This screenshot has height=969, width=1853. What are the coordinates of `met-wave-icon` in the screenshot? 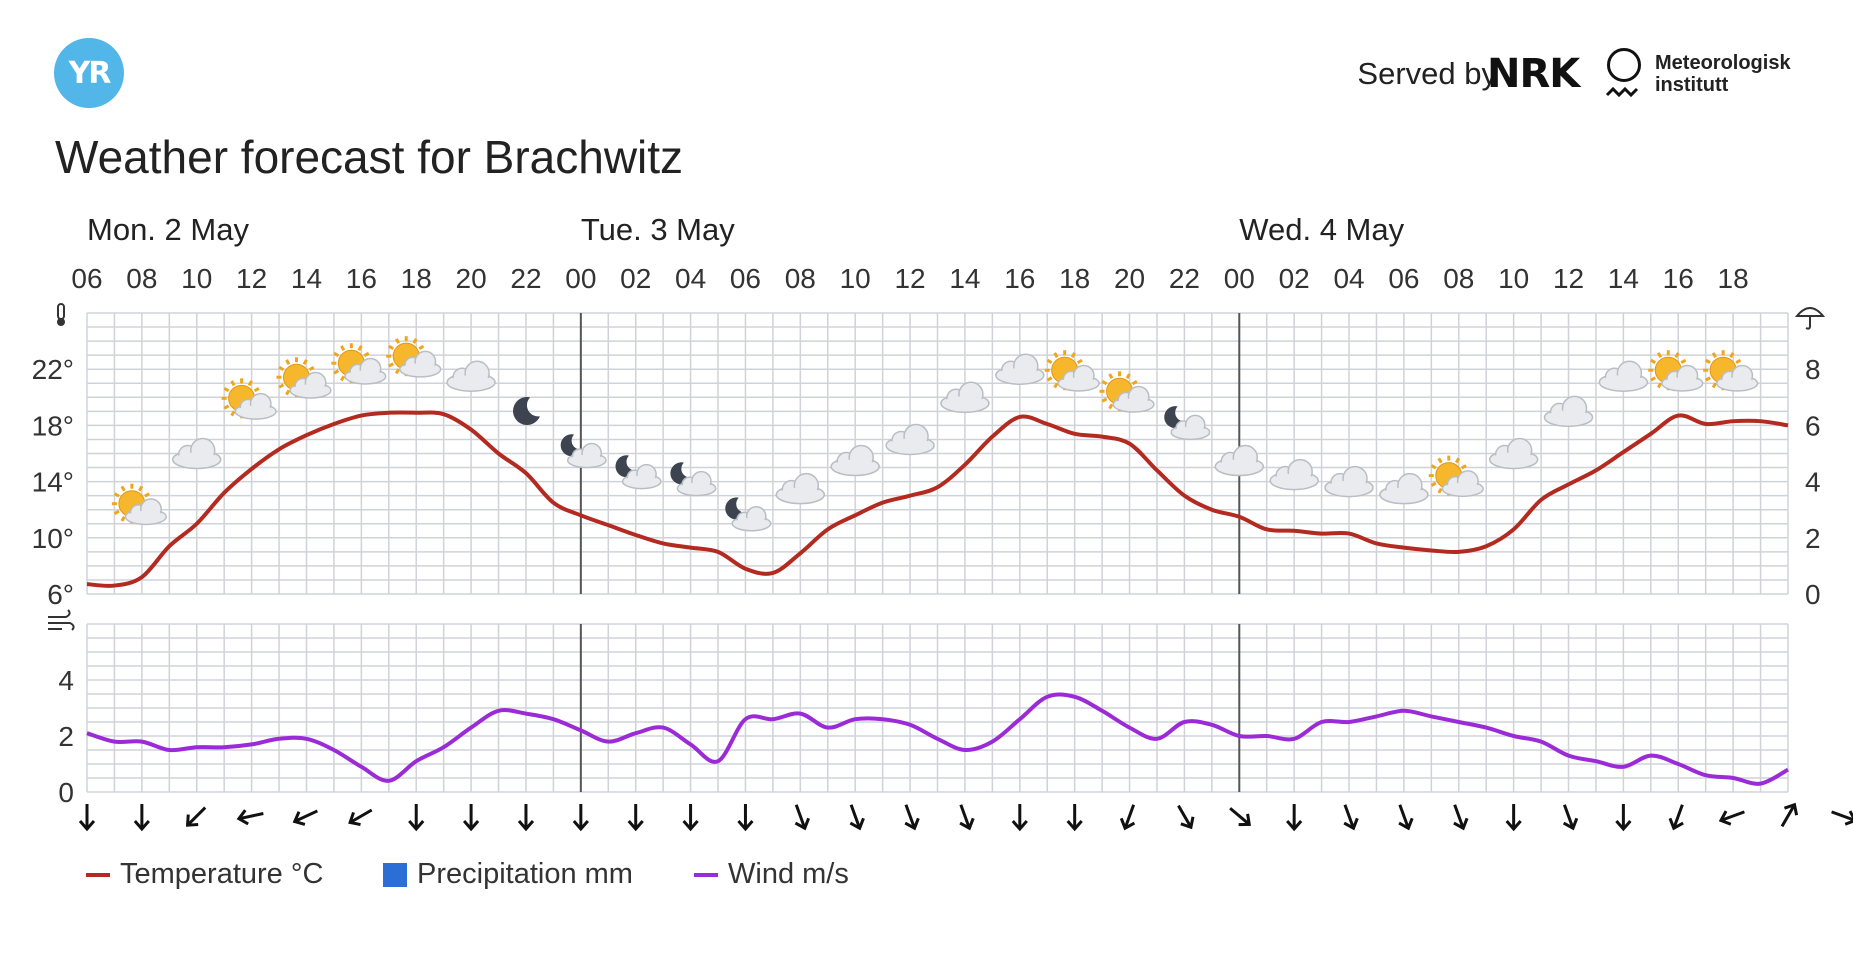 It's located at (1622, 92).